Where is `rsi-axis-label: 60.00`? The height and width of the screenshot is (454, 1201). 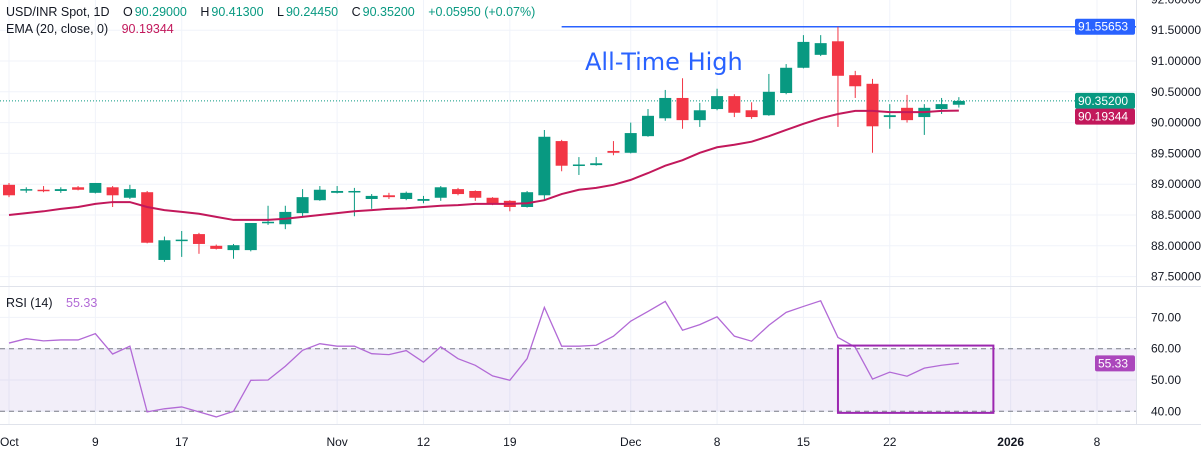
rsi-axis-label: 60.00 is located at coordinates (1166, 349).